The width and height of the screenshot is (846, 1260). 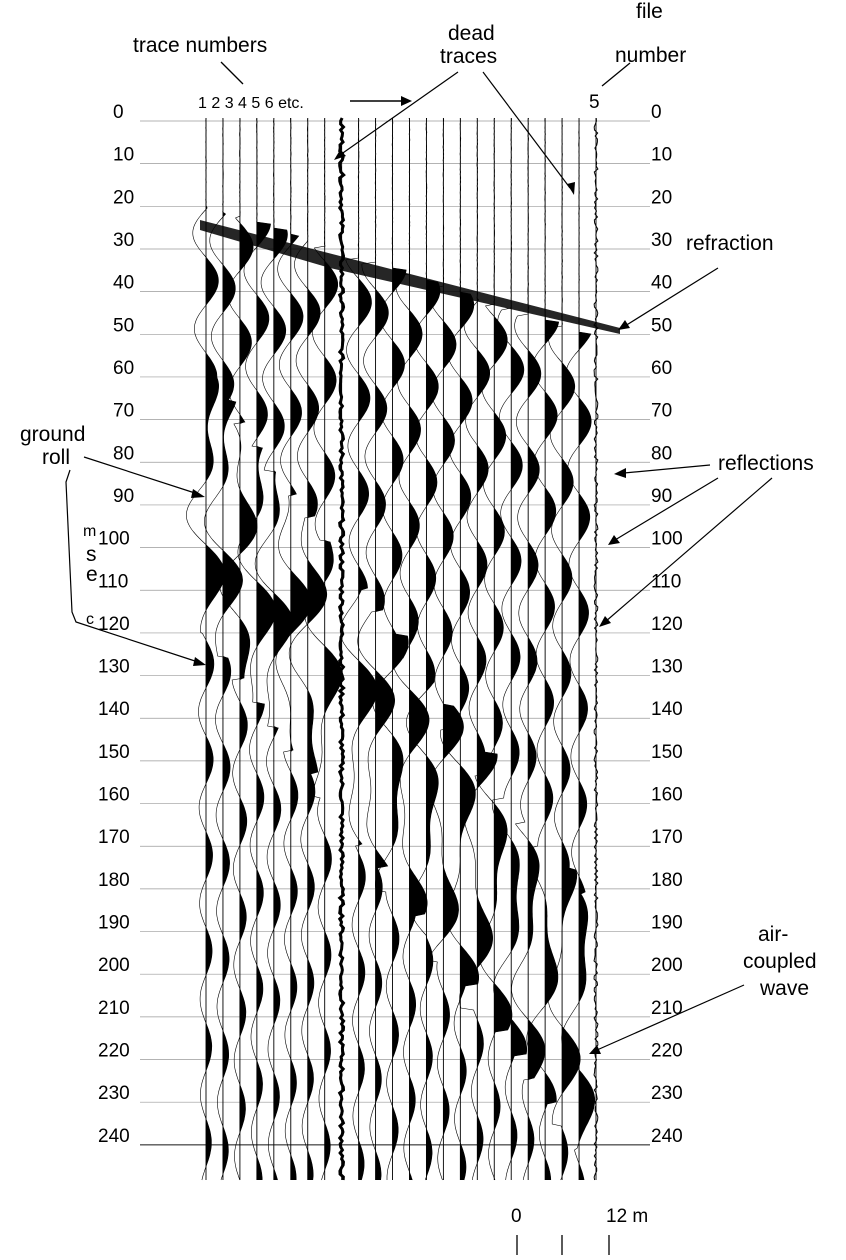 What do you see at coordinates (661, 368) in the screenshot?
I see `right-time-tick-label: 60` at bounding box center [661, 368].